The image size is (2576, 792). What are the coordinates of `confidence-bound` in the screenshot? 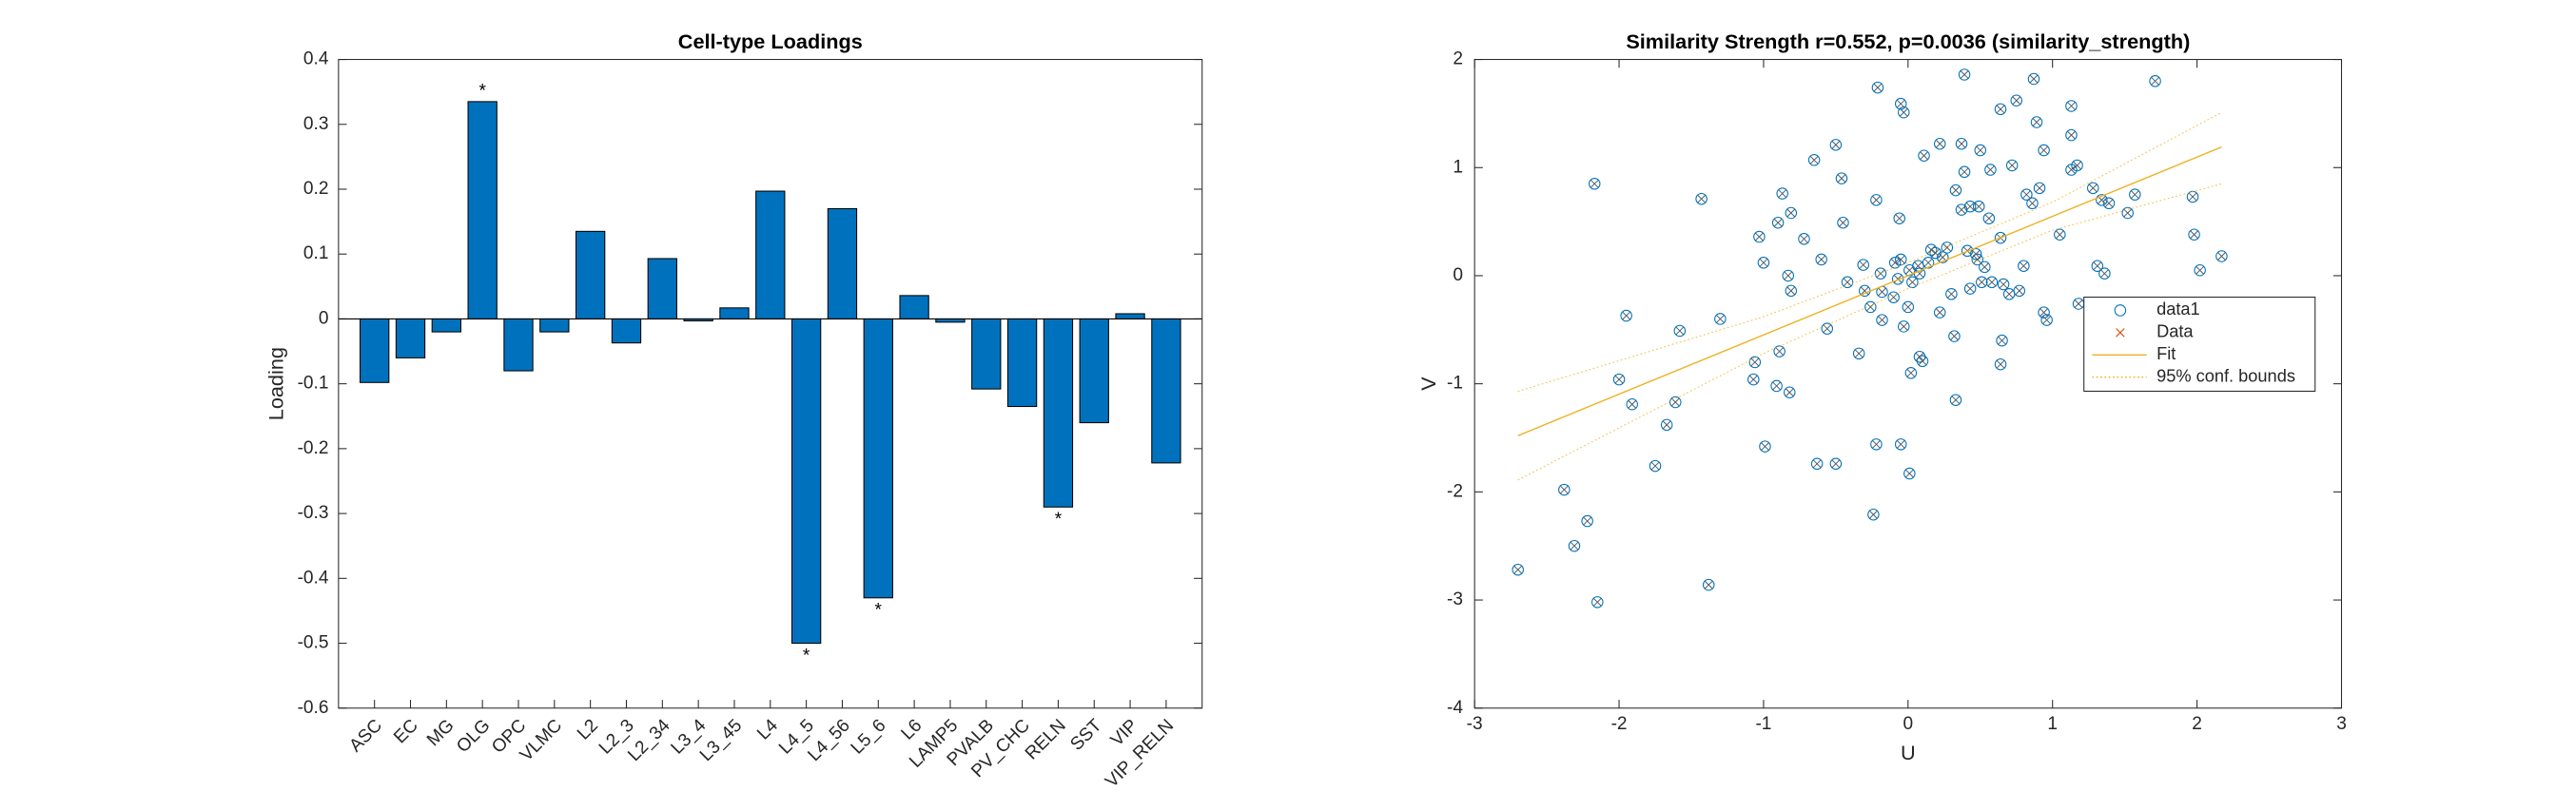 It's located at (1870, 332).